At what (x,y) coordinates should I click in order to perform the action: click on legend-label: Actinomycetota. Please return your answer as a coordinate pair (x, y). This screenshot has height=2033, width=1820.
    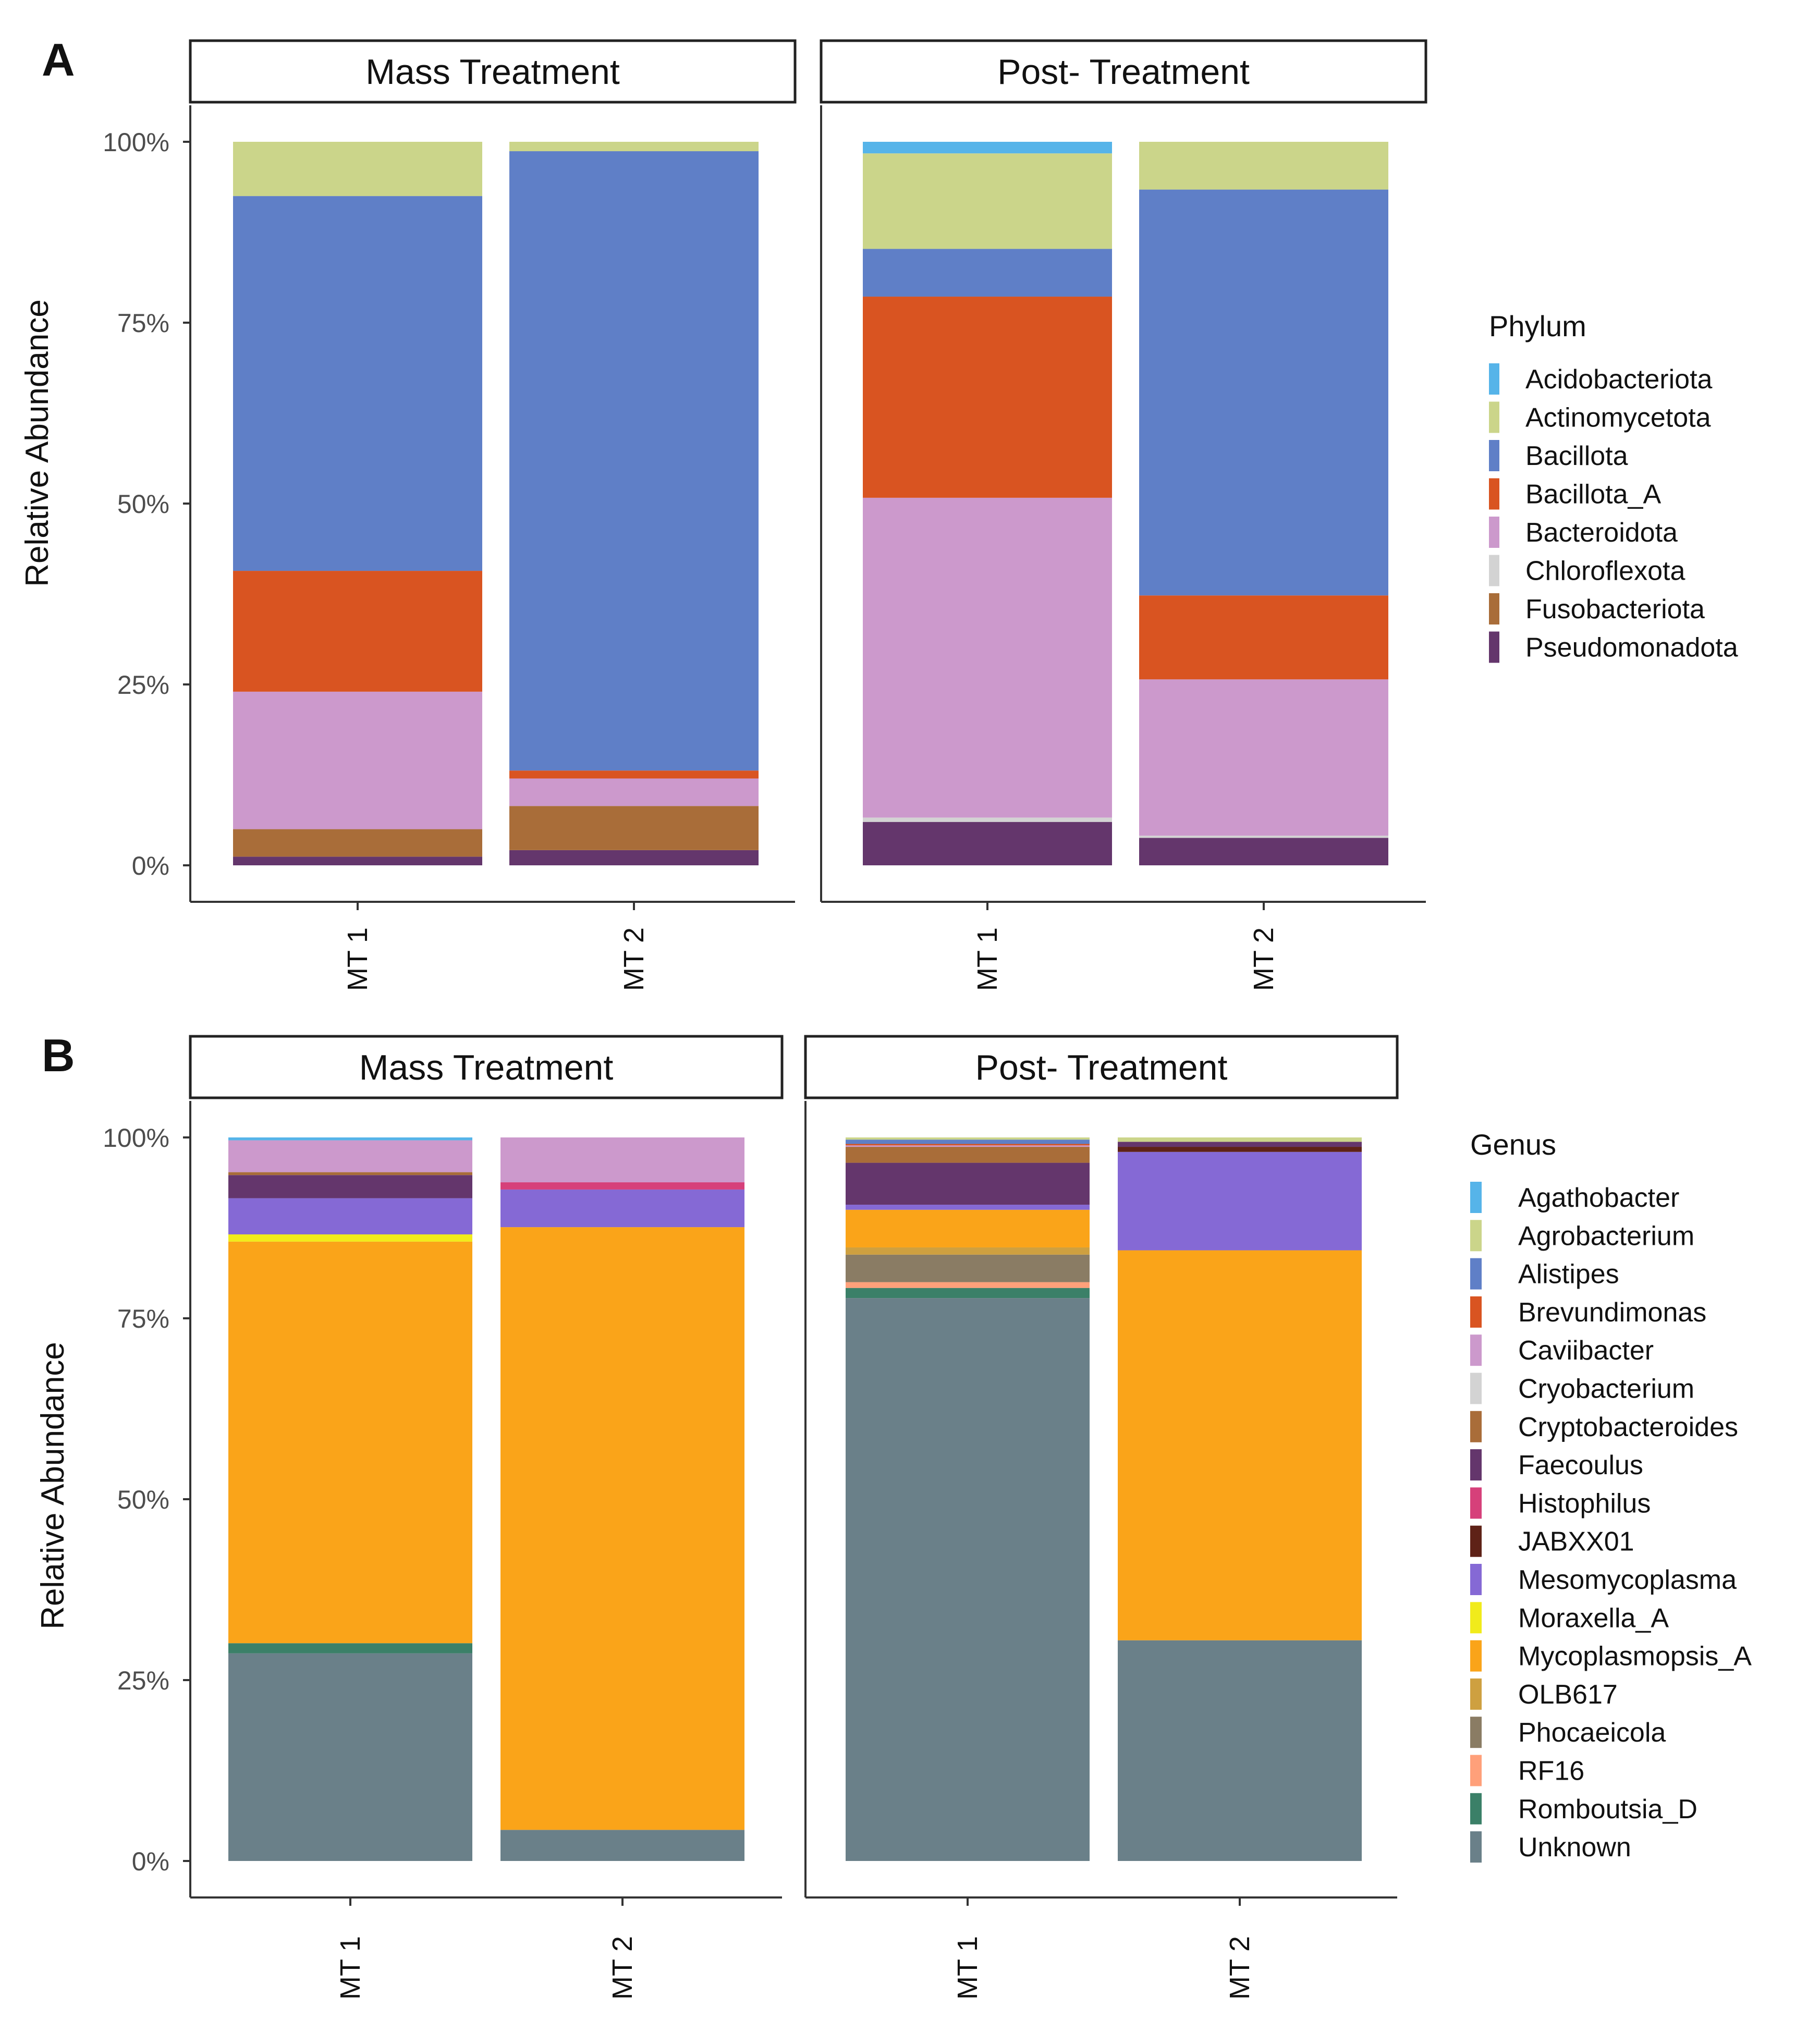
    Looking at the image, I should click on (1618, 418).